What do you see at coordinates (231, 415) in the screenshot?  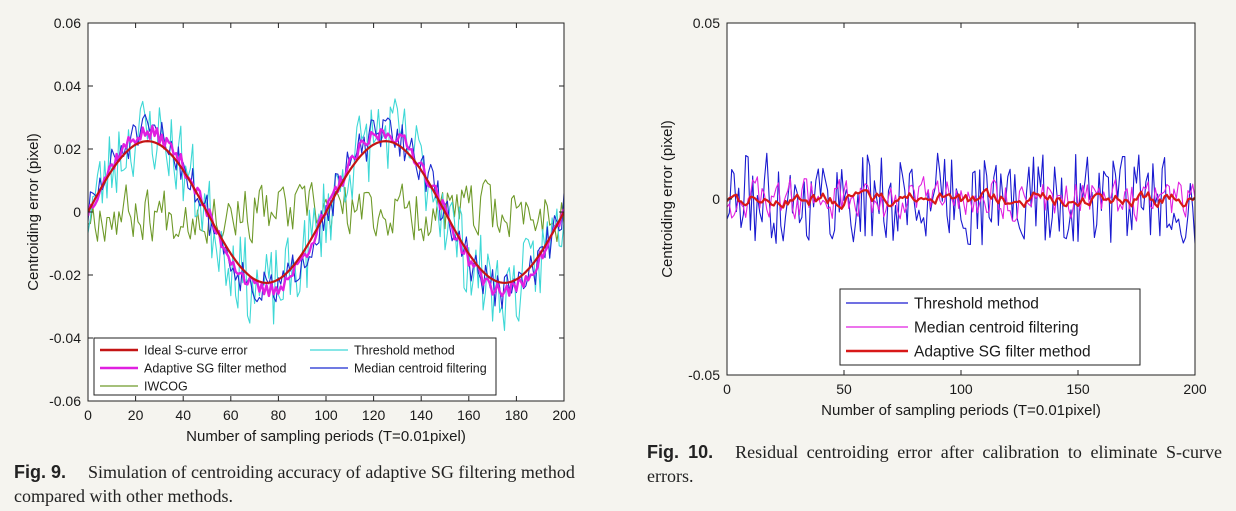 I see `x-tick-label: 60` at bounding box center [231, 415].